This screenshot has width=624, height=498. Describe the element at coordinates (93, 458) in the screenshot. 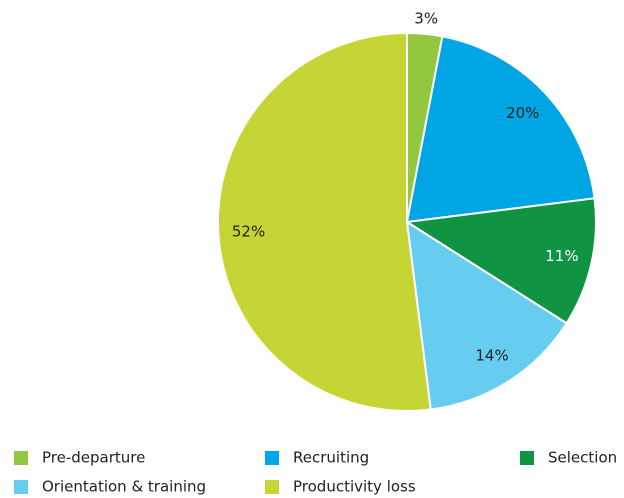

I see `legend-label: Pre-departure` at that location.